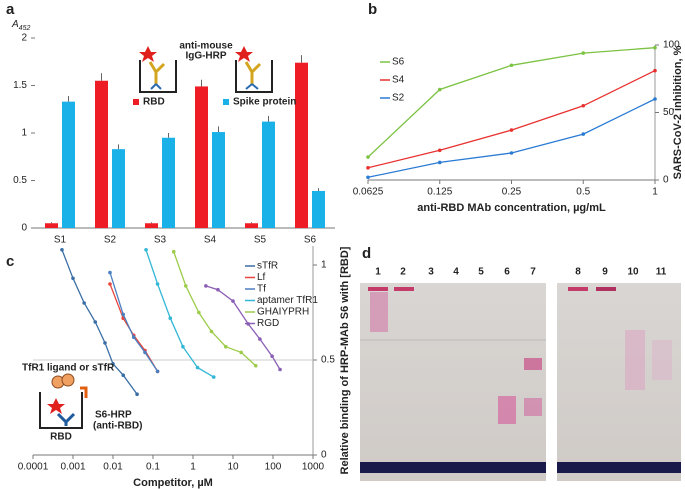 The width and height of the screenshot is (685, 489). What do you see at coordinates (153, 467) in the screenshot?
I see `x-tick-label: 0.1` at bounding box center [153, 467].